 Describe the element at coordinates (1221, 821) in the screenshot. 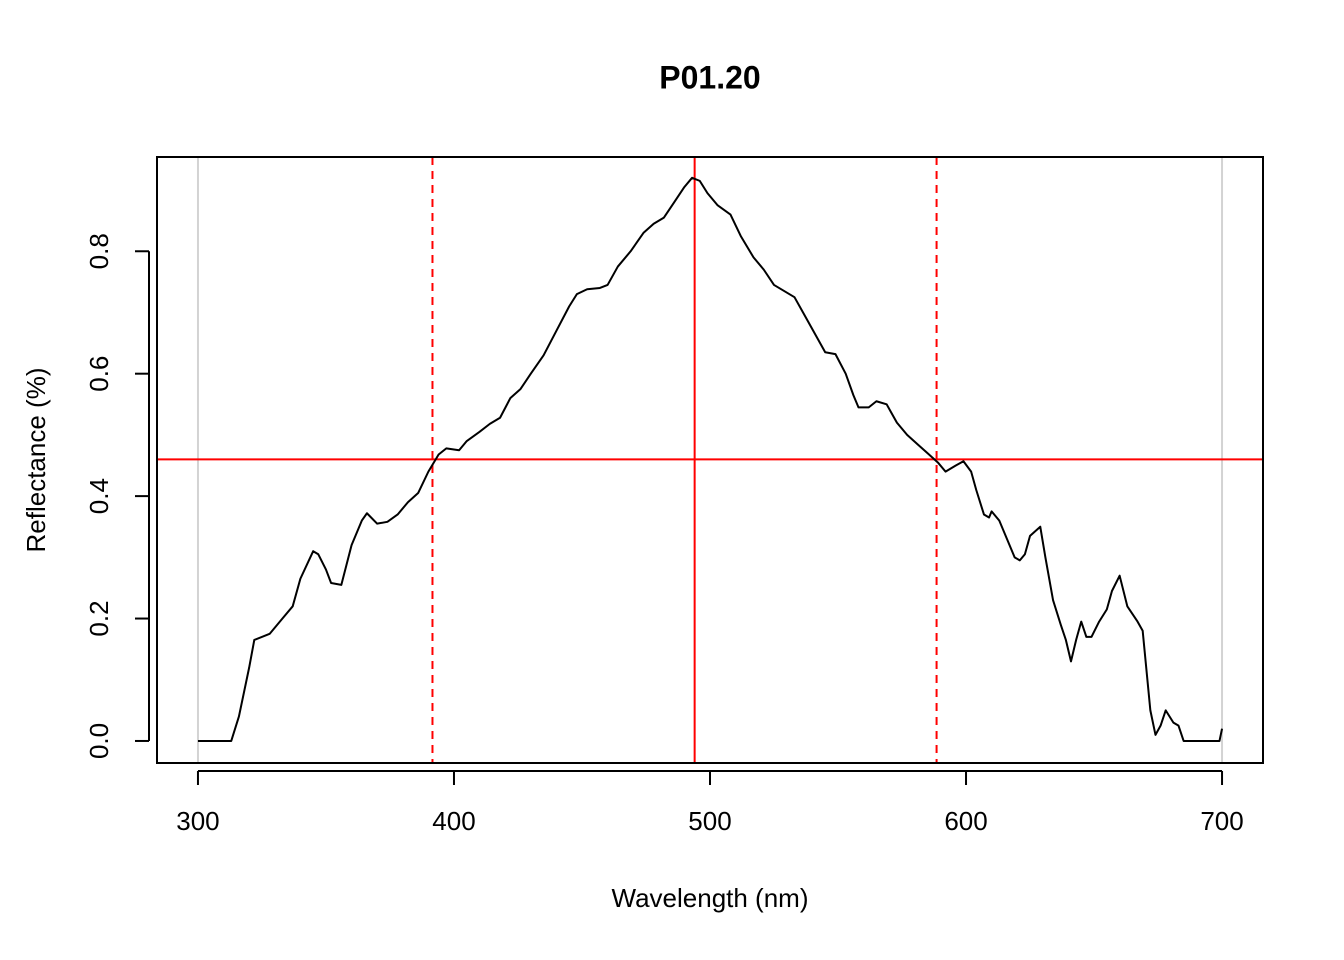

I see `x-tick-label: 700` at that location.